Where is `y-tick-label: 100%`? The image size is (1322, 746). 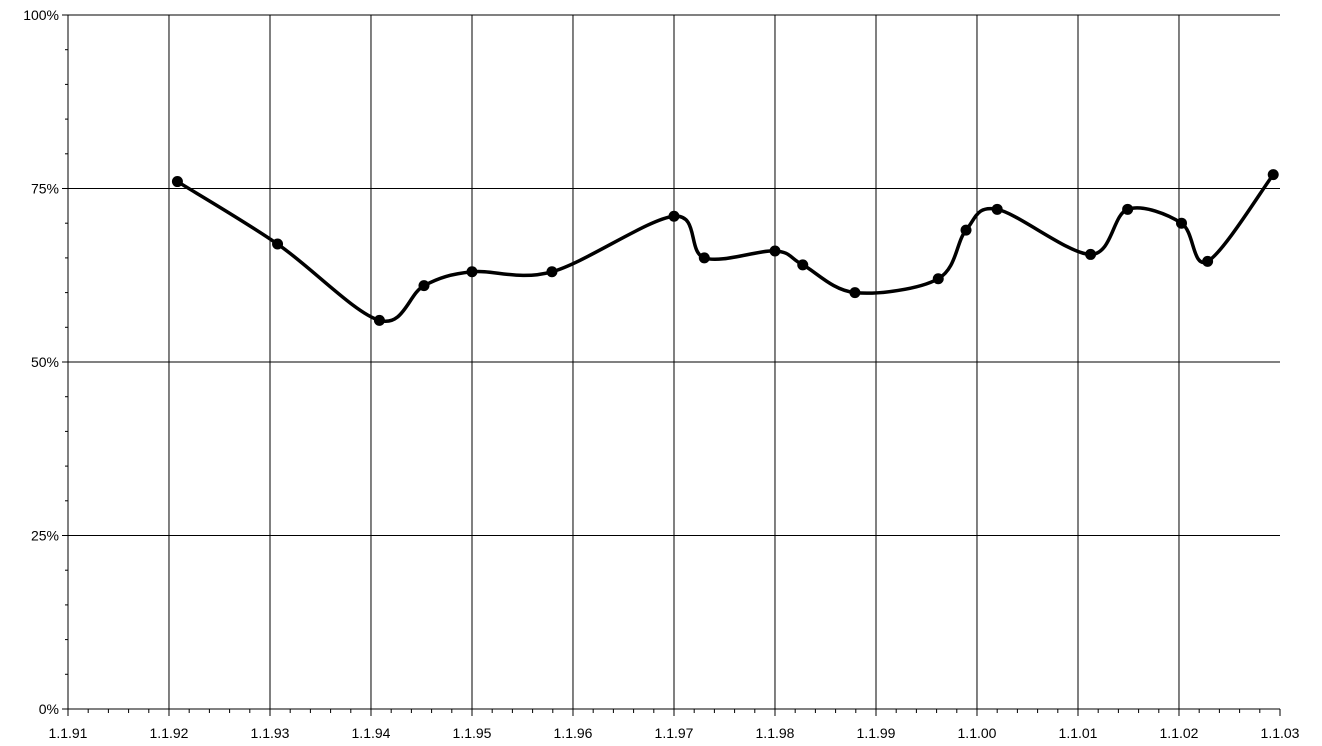 y-tick-label: 100% is located at coordinates (41, 15).